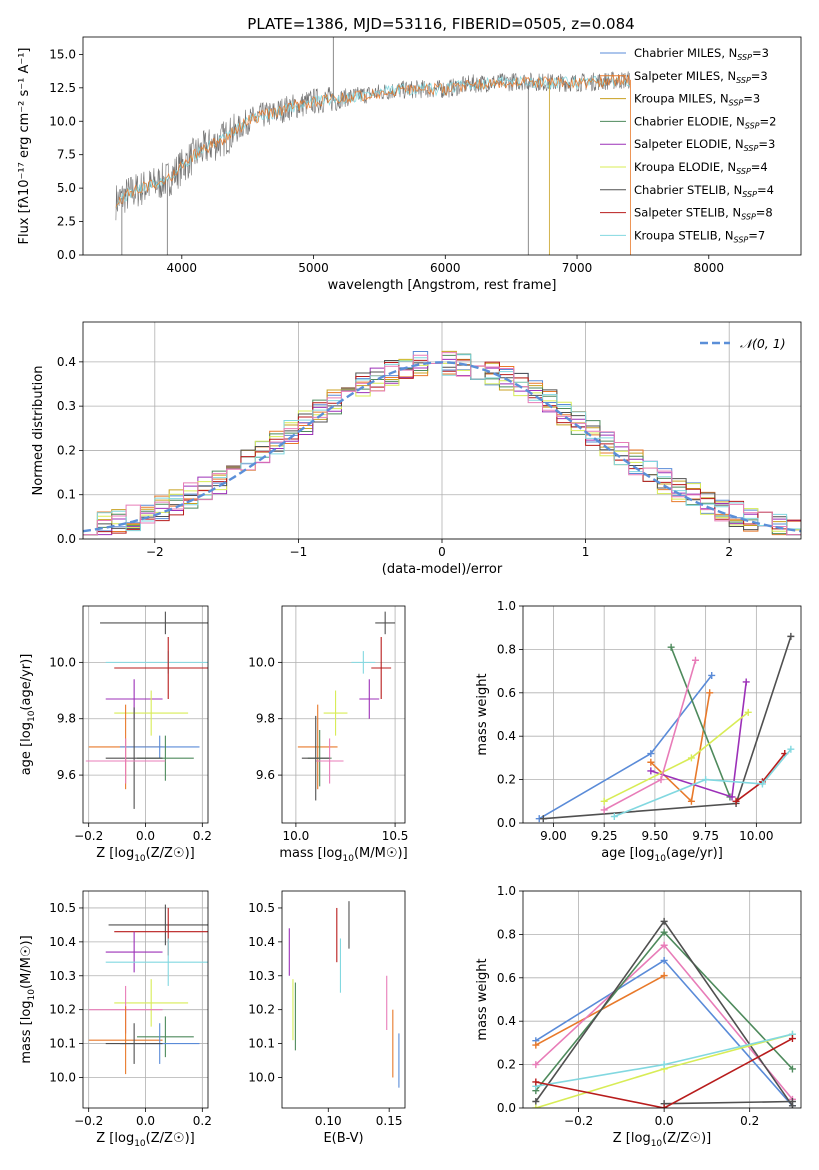 The width and height of the screenshot is (819, 1170). What do you see at coordinates (701, 77) in the screenshot?
I see `legend-entry: Salpeter MILES, NSSP=3` at bounding box center [701, 77].